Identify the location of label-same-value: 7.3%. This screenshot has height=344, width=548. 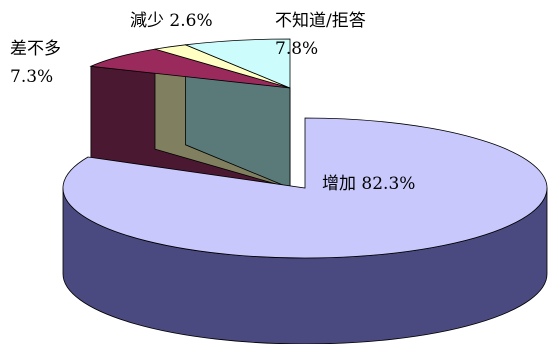
(32, 77).